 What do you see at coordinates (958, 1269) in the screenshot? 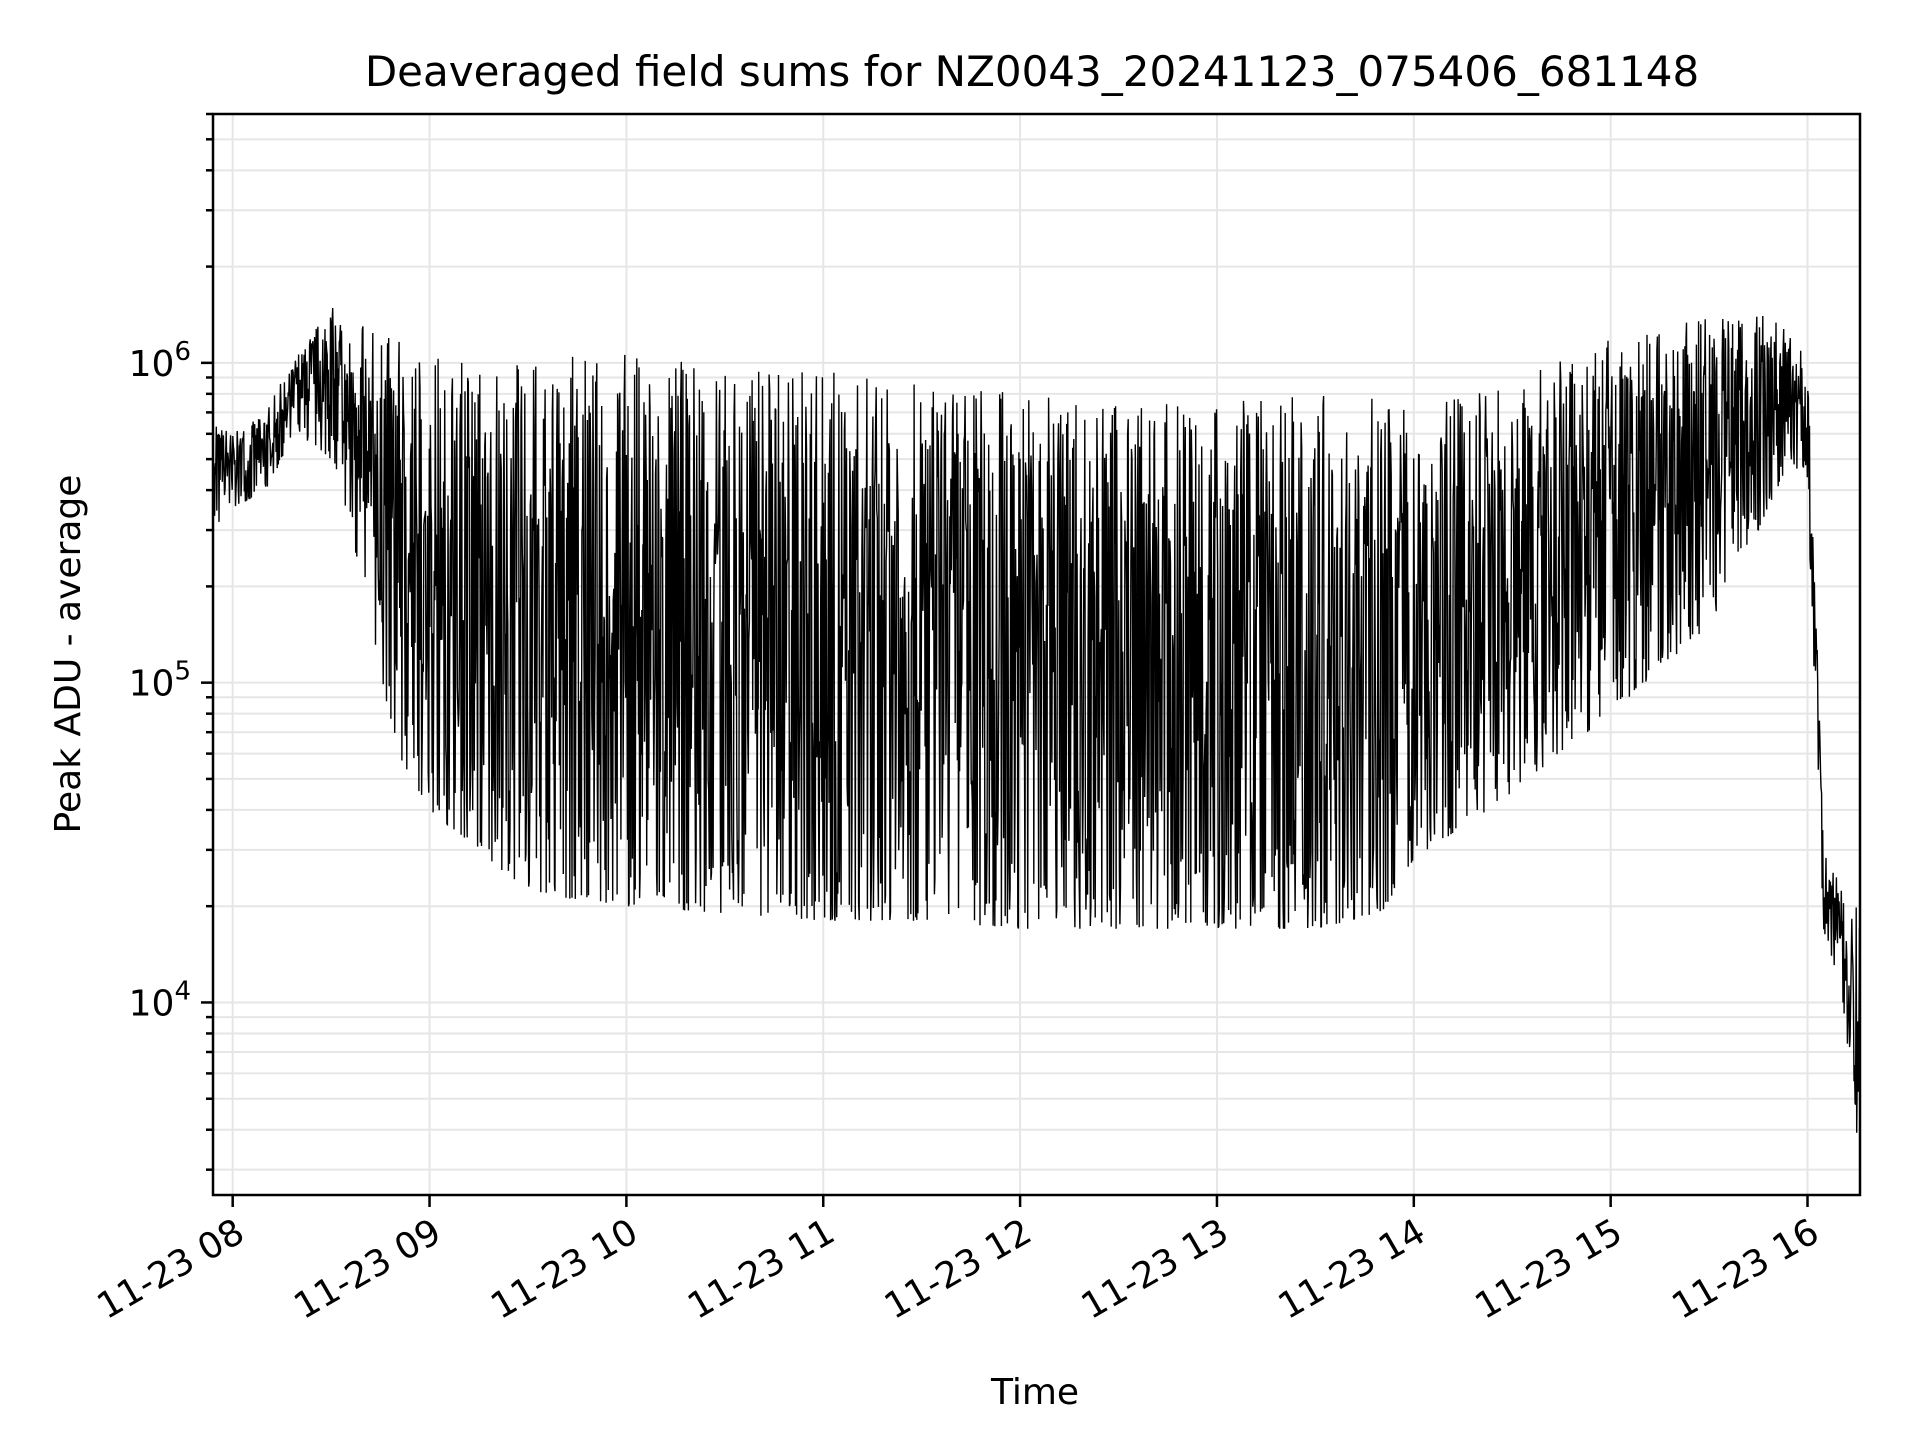
I see `x-tick-label: 11-23 12` at bounding box center [958, 1269].